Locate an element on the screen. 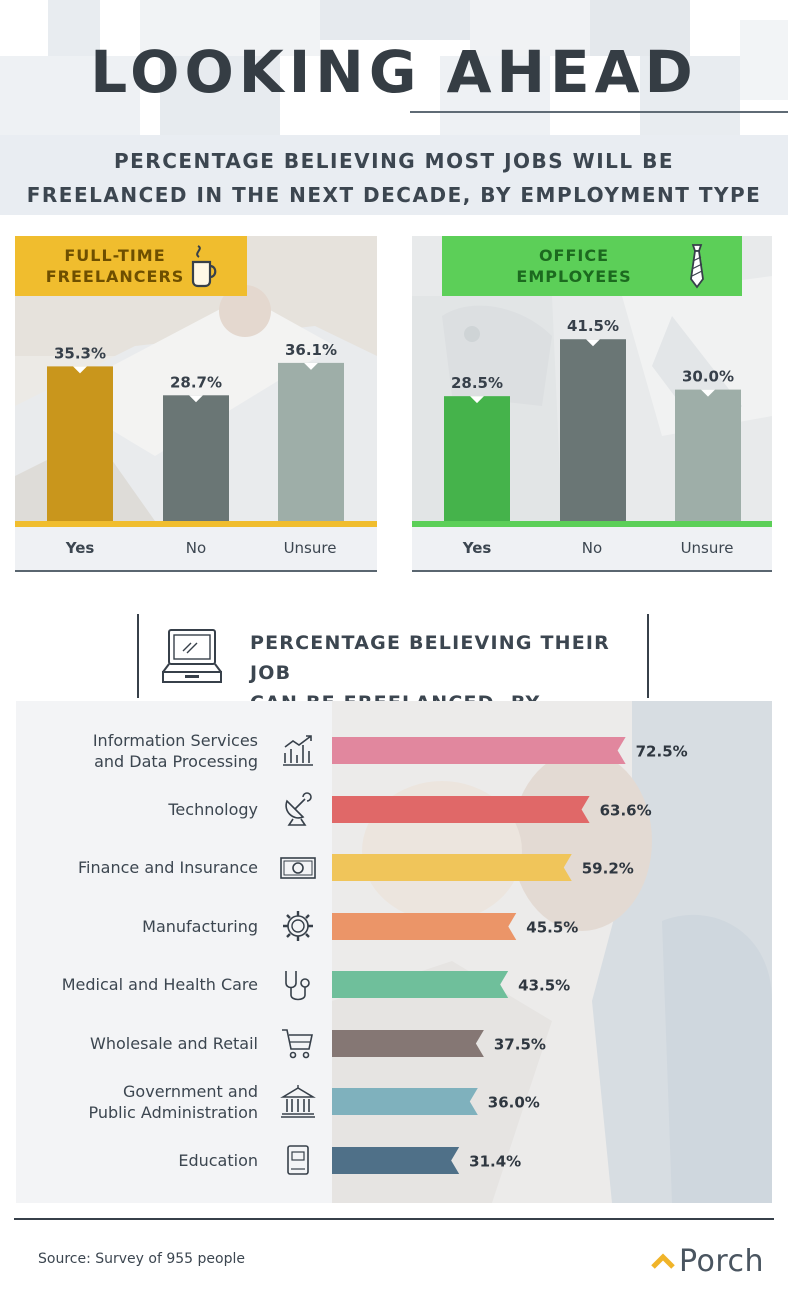  bar-value-label: 30.0% is located at coordinates (708, 377).